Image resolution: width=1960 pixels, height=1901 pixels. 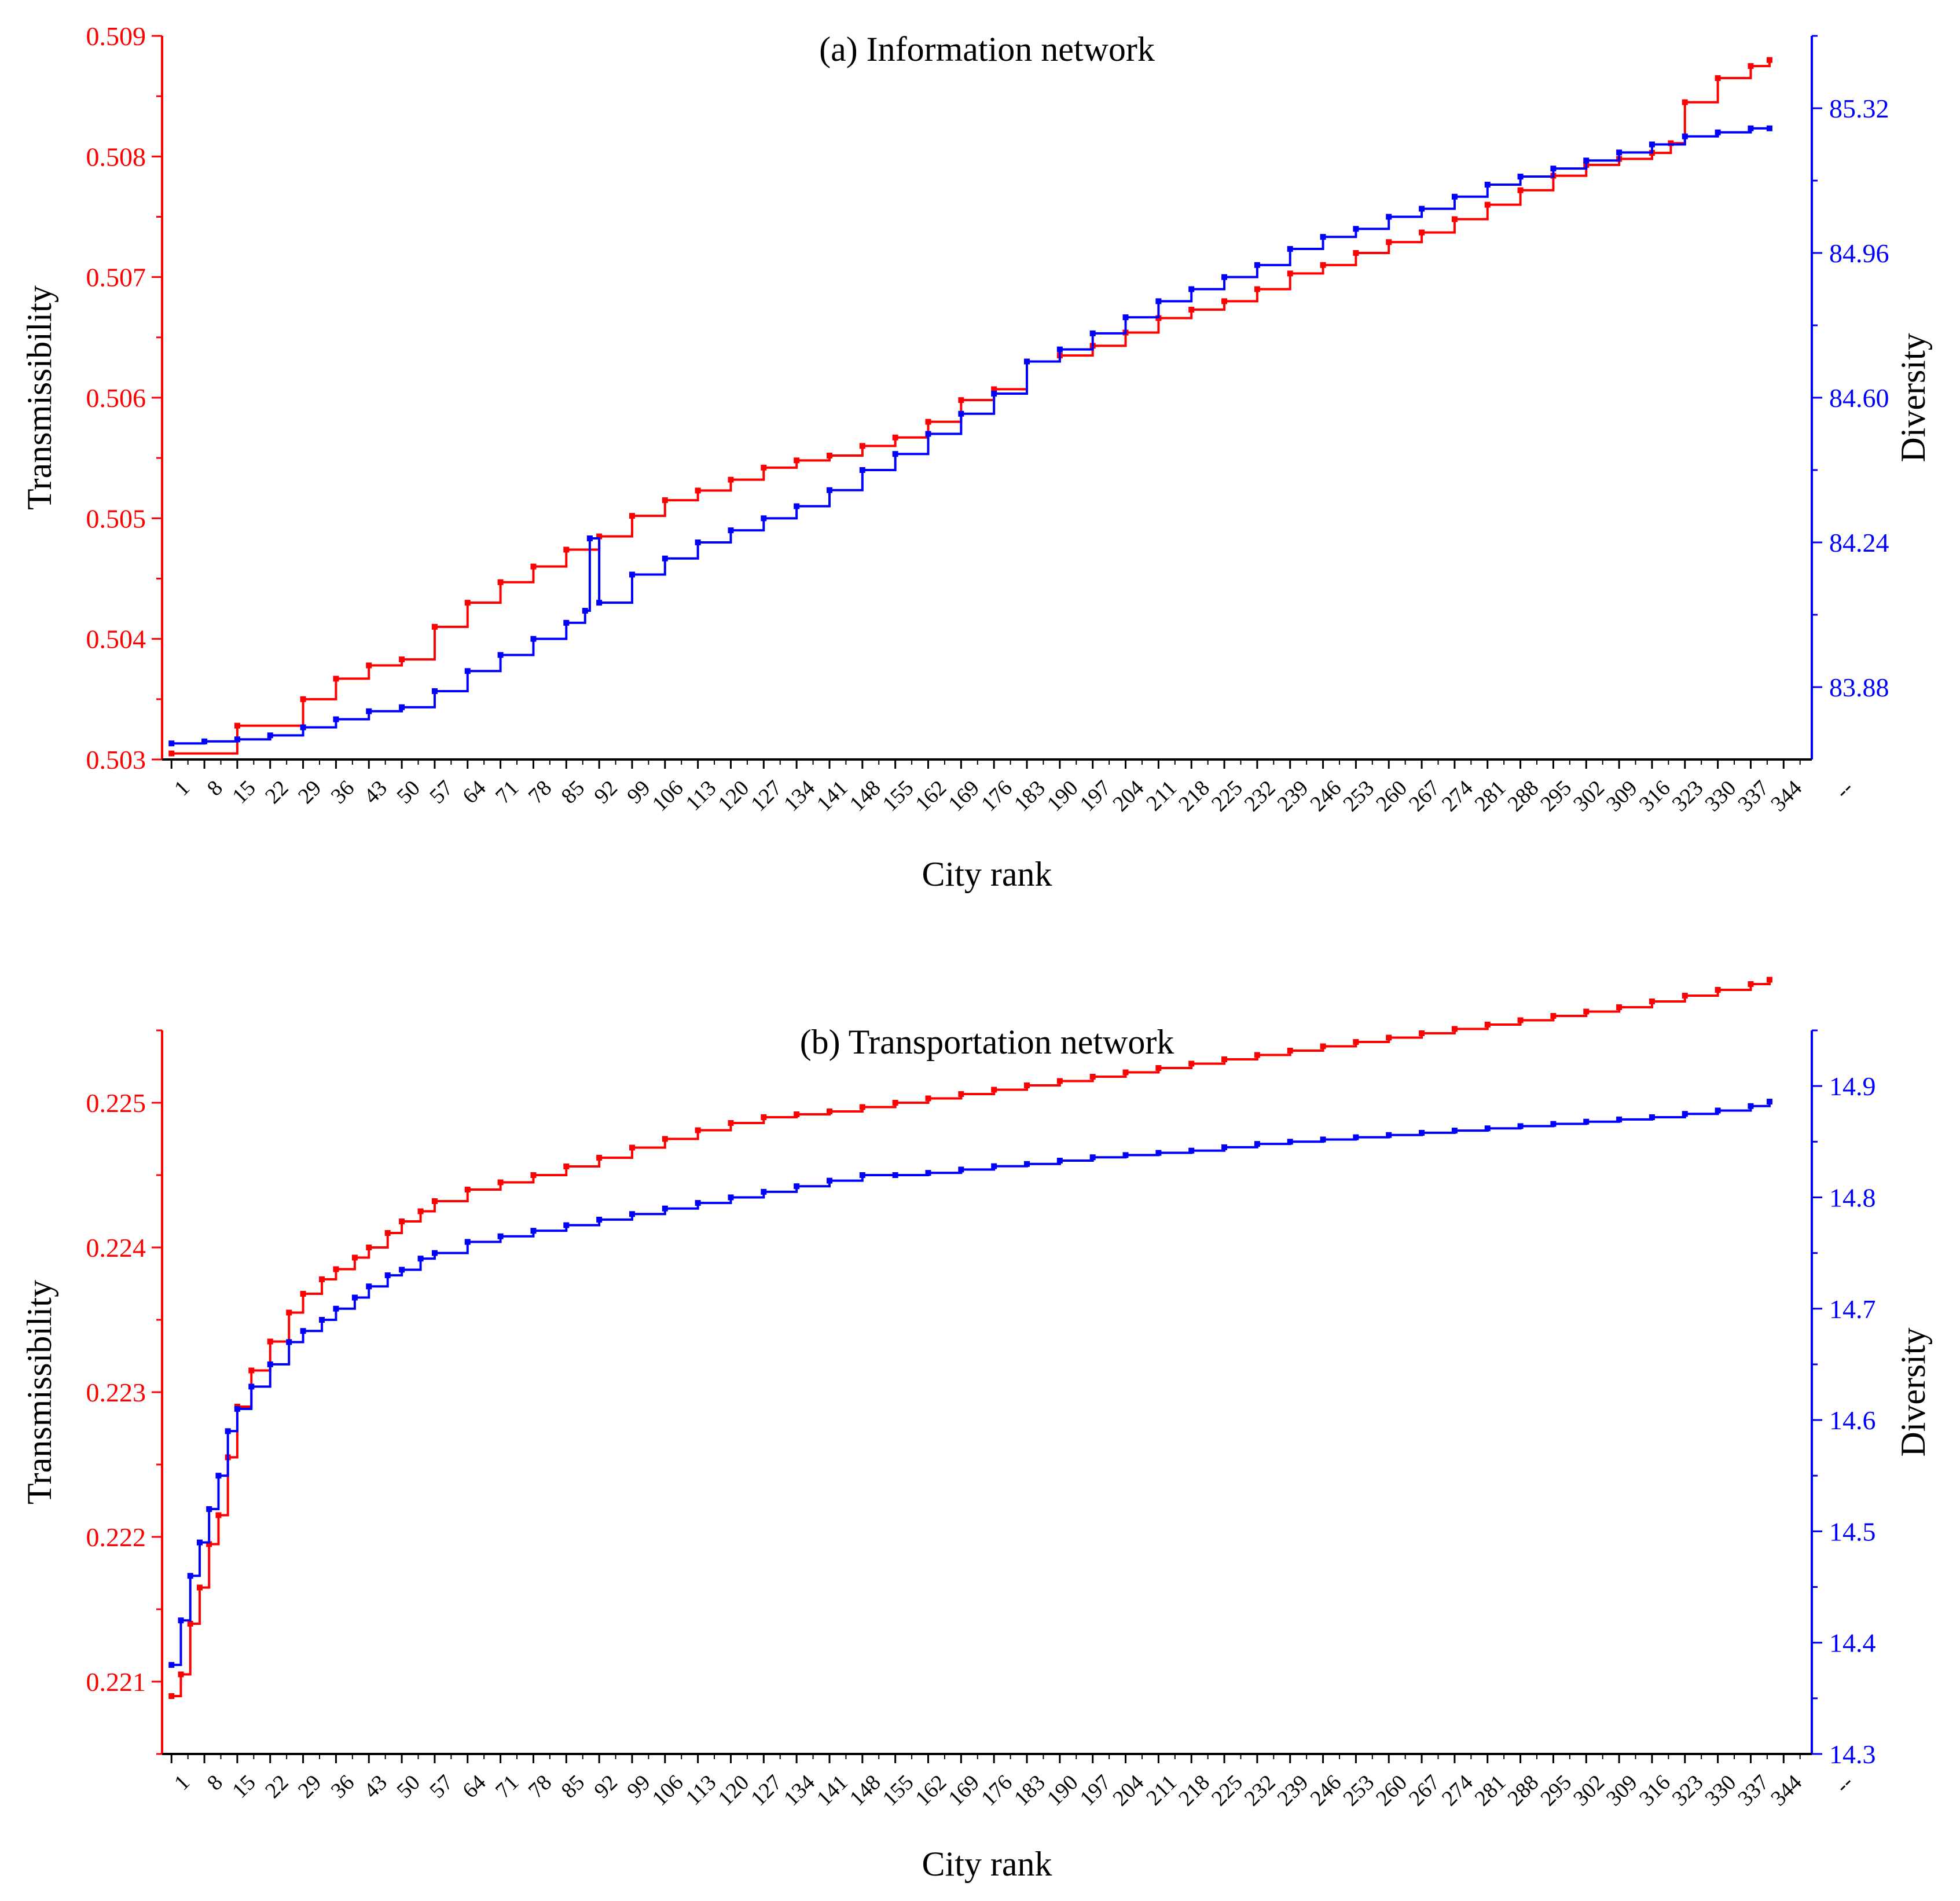 I want to click on chart-b-x-tick-label: 120, so click(x=733, y=1790).